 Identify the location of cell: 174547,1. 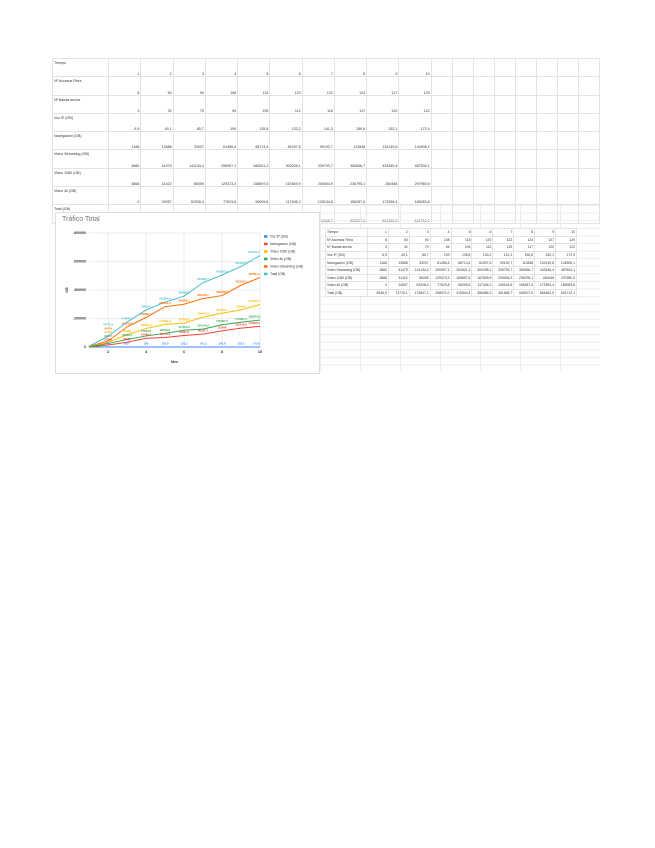
(419, 293).